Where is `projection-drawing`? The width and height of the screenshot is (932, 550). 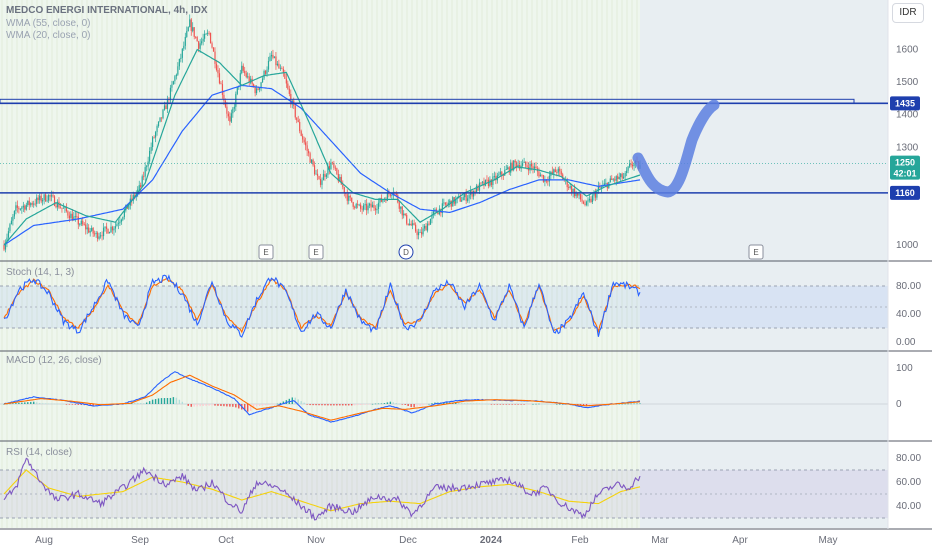
projection-drawing is located at coordinates (676, 148).